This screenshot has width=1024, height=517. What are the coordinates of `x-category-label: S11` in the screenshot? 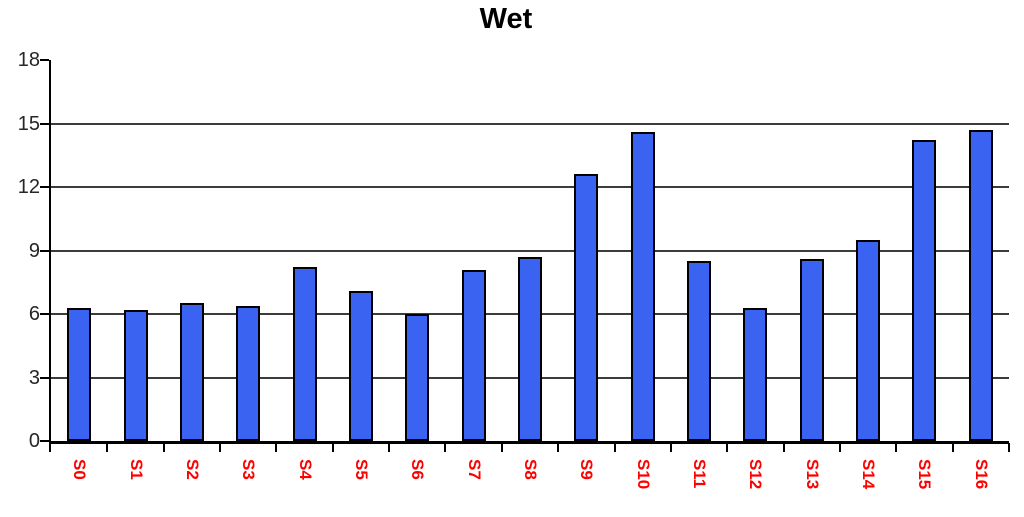 It's located at (700, 474).